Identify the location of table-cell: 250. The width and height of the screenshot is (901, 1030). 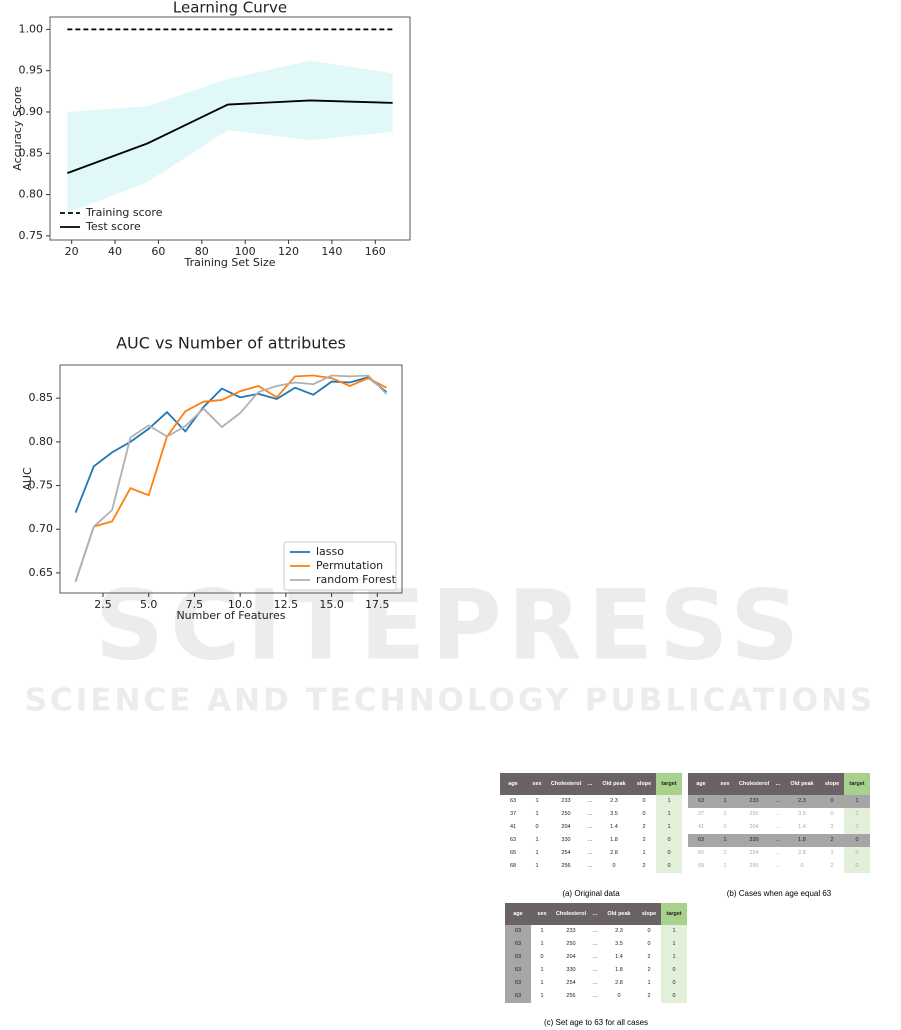
(566, 814).